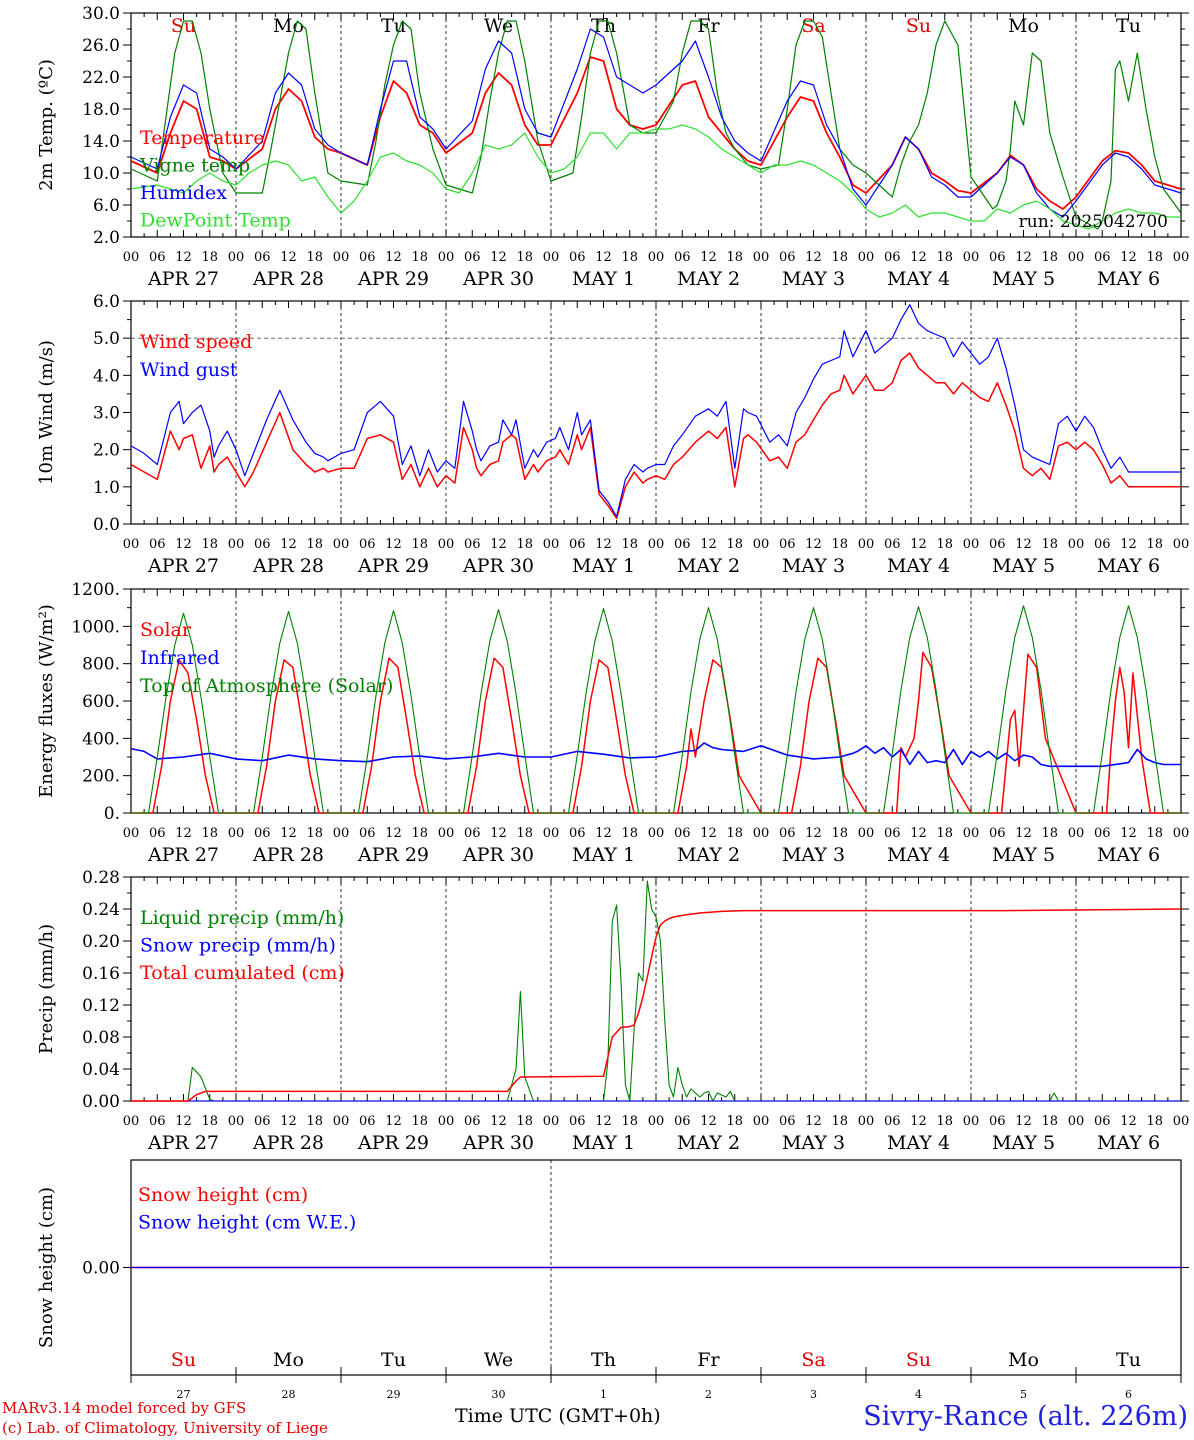 This screenshot has height=1440, width=1194. Describe the element at coordinates (498, 1360) in the screenshot. I see `weekday-label: We` at that location.